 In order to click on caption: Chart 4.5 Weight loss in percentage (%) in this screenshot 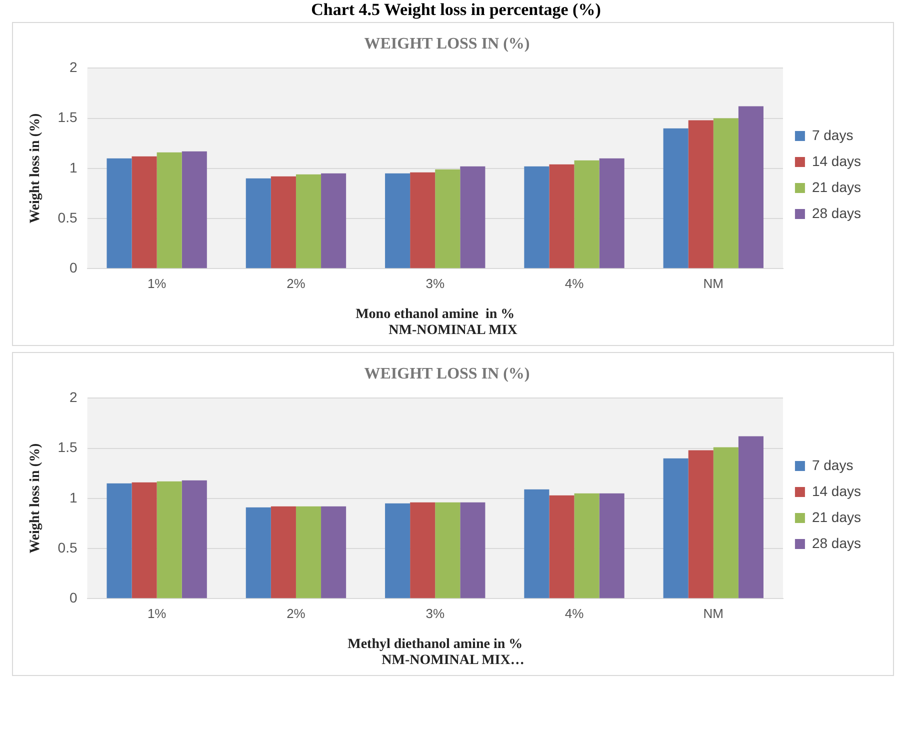, I will do `click(456, 10)`.